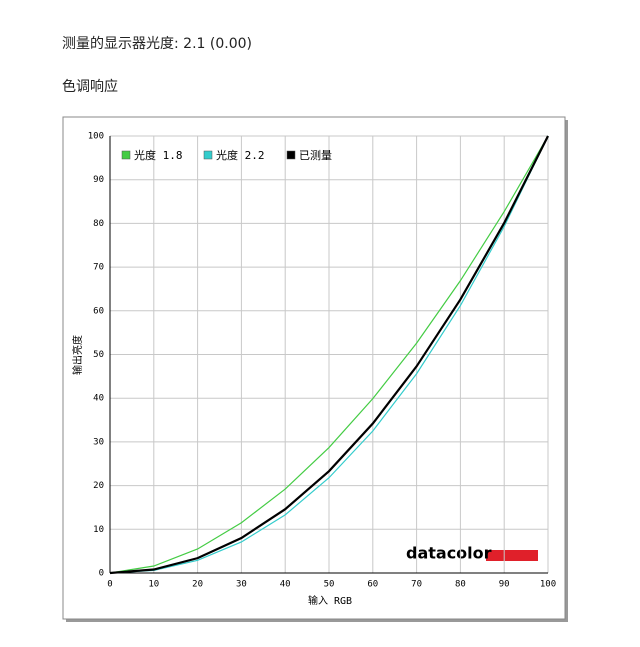 Image resolution: width=640 pixels, height=647 pixels. I want to click on y-axis-title: 输出亮度, so click(77, 355).